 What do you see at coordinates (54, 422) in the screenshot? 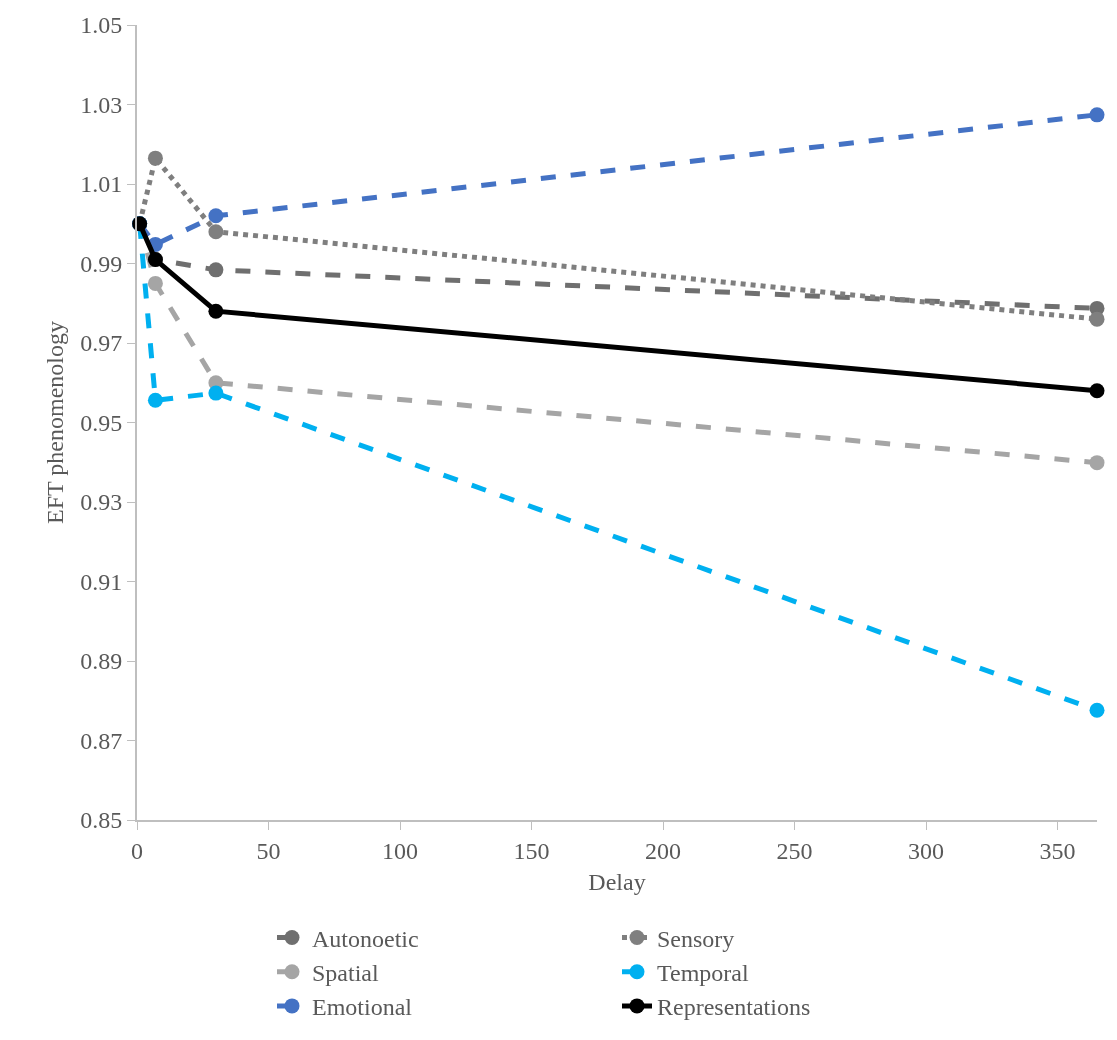
I see `y-axis-title: EFT phenomenology` at bounding box center [54, 422].